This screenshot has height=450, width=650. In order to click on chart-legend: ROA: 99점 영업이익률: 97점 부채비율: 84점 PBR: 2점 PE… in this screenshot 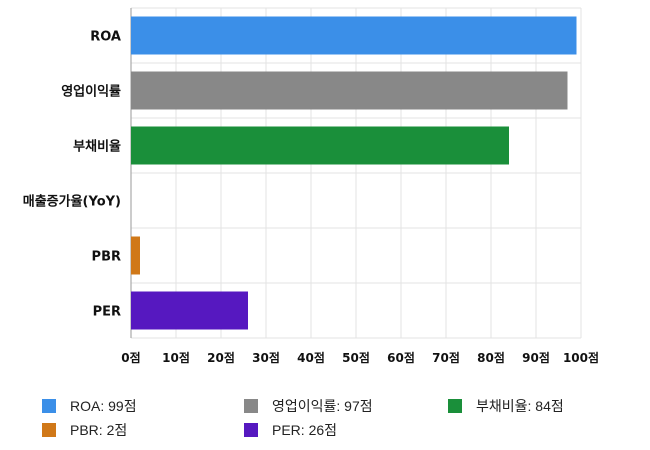, I will do `click(325, 418)`.